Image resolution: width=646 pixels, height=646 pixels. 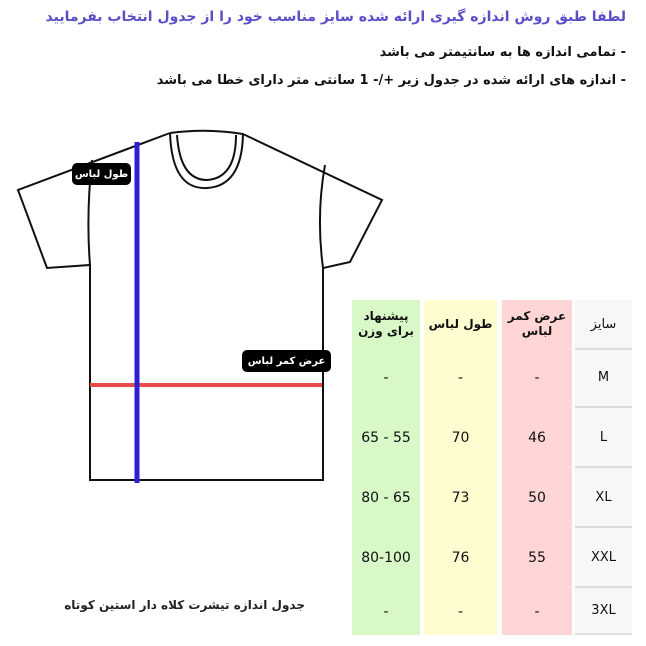 I want to click on column-size: سایز M L XL XXL 3XL, so click(x=603, y=467).